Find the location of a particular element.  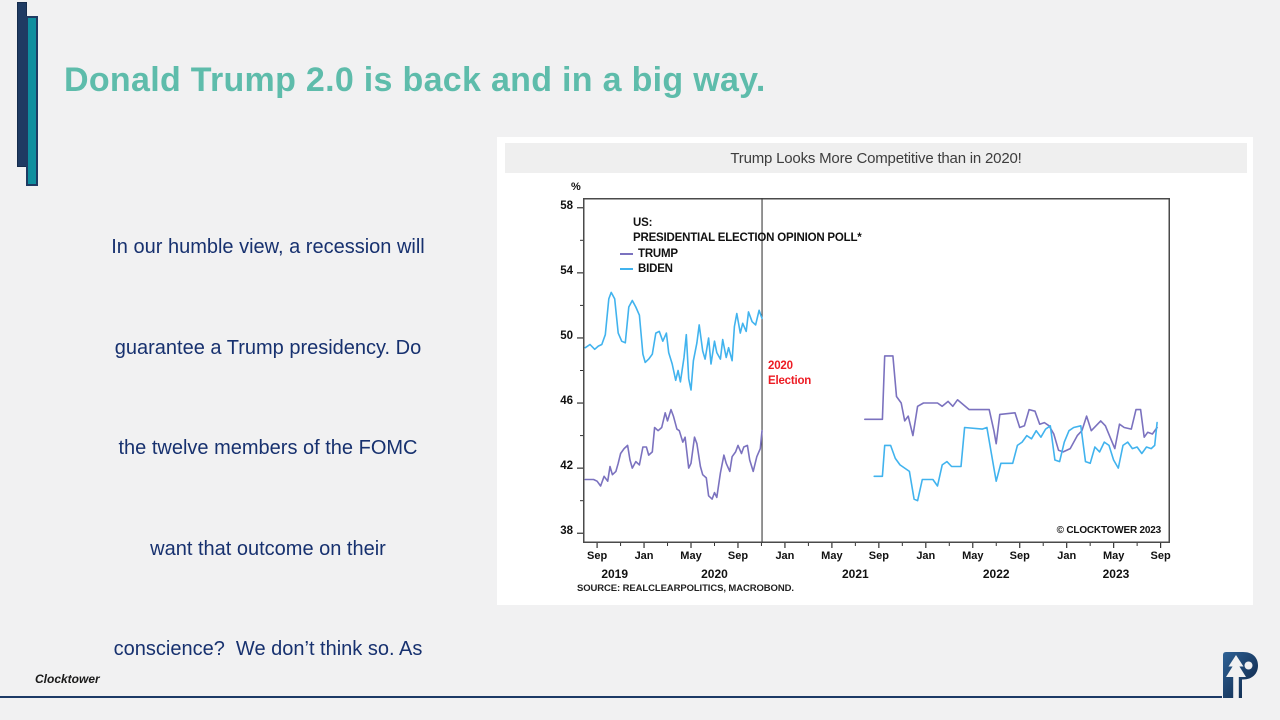

legend-label-biden: BIDEN is located at coordinates (655, 268).